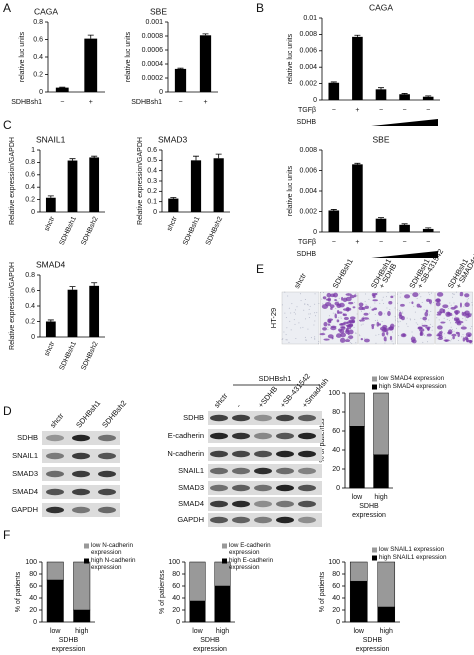  What do you see at coordinates (38, 57) in the screenshot?
I see `y-tick-label: 0.4` at bounding box center [38, 57].